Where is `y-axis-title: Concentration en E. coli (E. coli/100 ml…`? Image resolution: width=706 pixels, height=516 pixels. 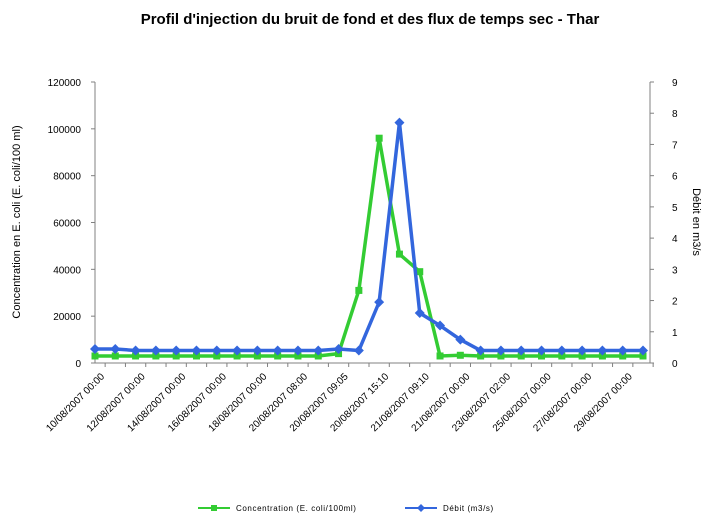
y-axis-title: Concentration en E. coli (E. coli/100 ml… is located at coordinates (17, 221).